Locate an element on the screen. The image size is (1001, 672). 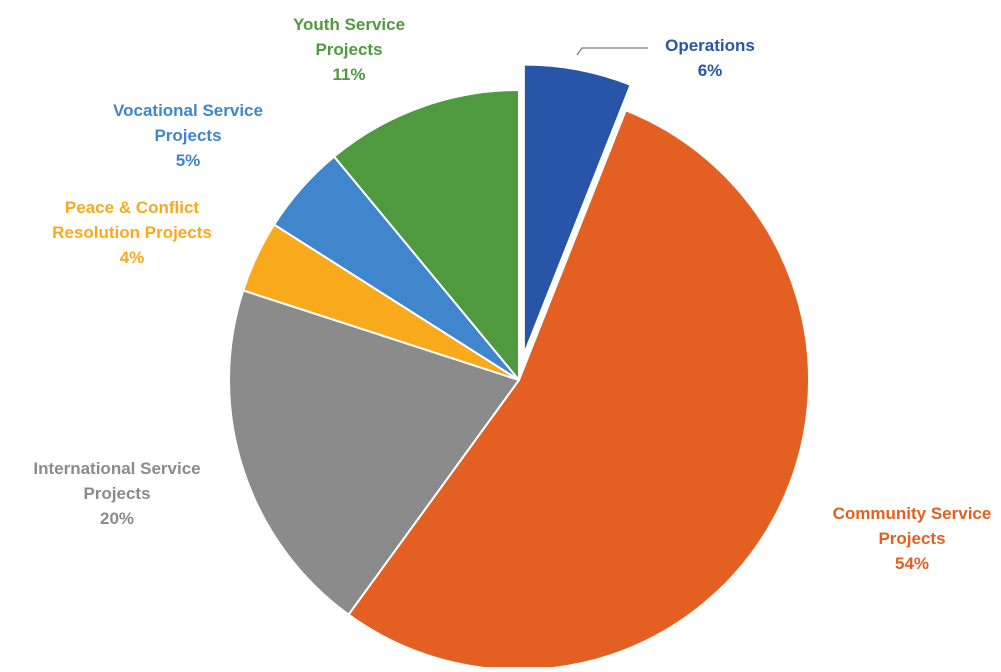
pie-slice-youth-service-projects is located at coordinates (426, 235).